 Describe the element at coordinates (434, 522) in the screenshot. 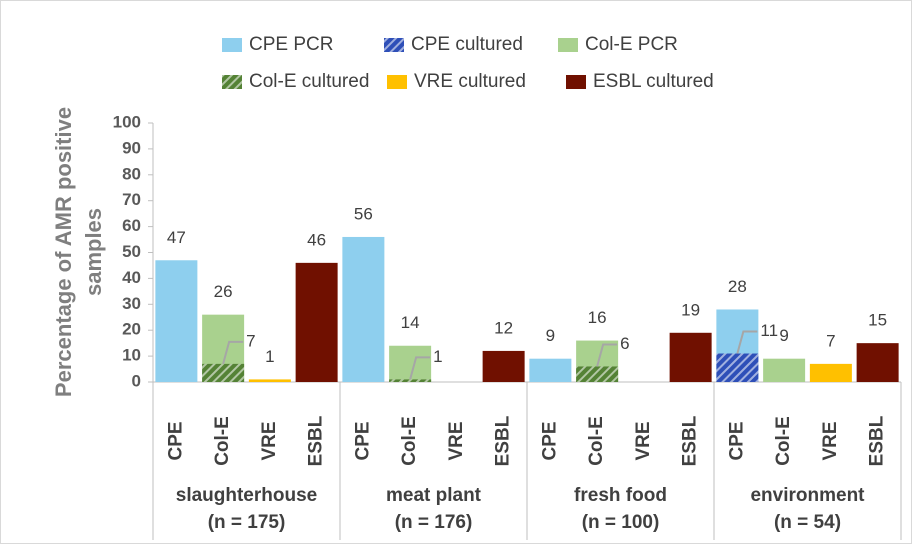

I see `group-size: (n = 176)` at that location.